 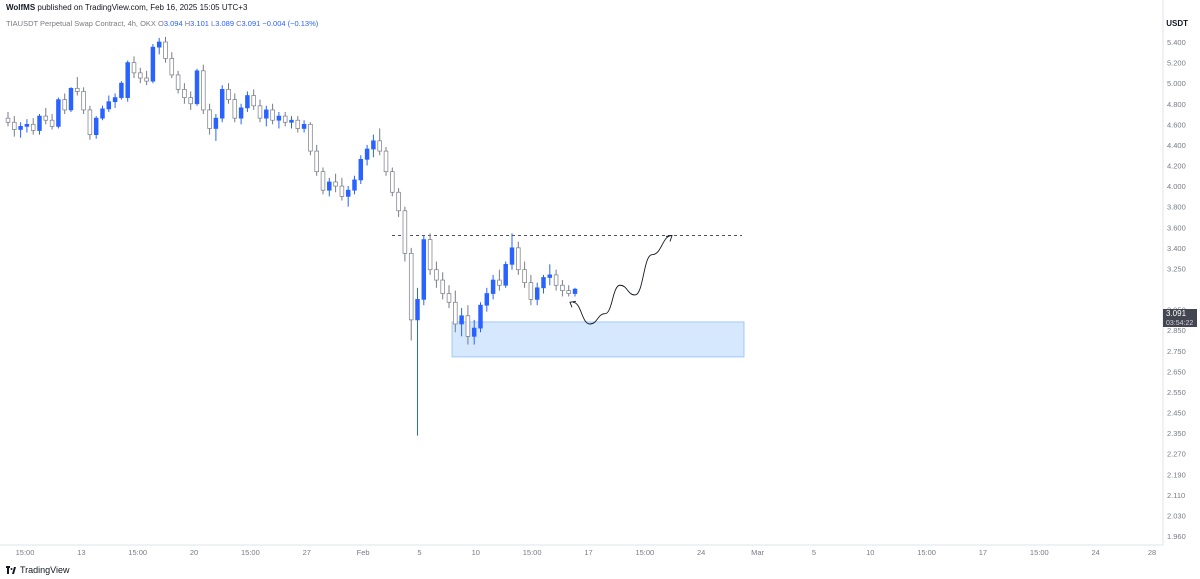 What do you see at coordinates (598, 339) in the screenshot?
I see `demand-zone` at bounding box center [598, 339].